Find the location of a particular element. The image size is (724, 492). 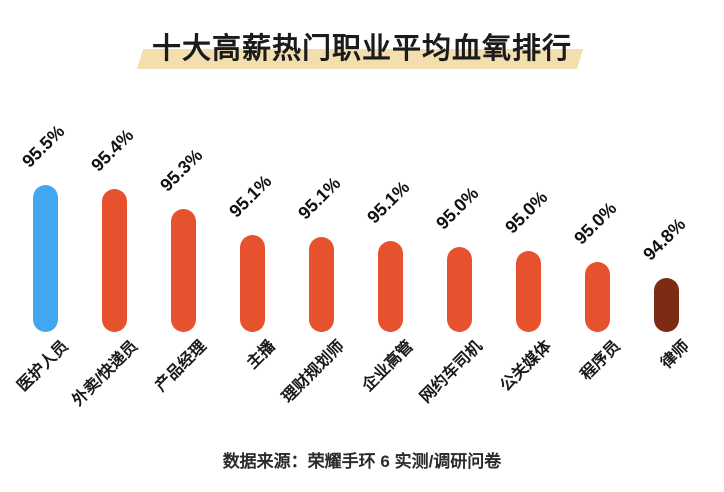

bar-value-label-9: 95.0% is located at coordinates (594, 223).